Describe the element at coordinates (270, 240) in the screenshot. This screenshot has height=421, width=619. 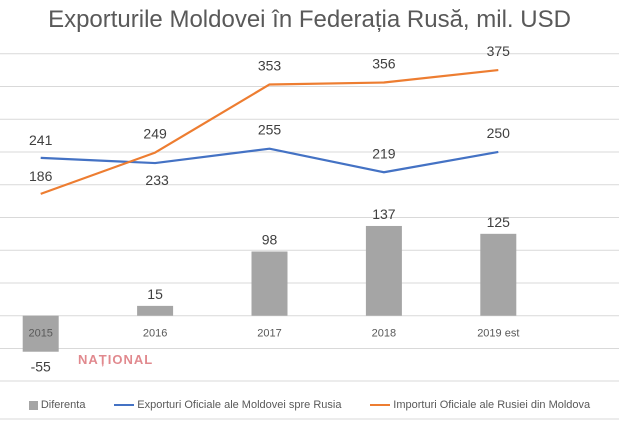
I see `bar-data-label: 98` at that location.